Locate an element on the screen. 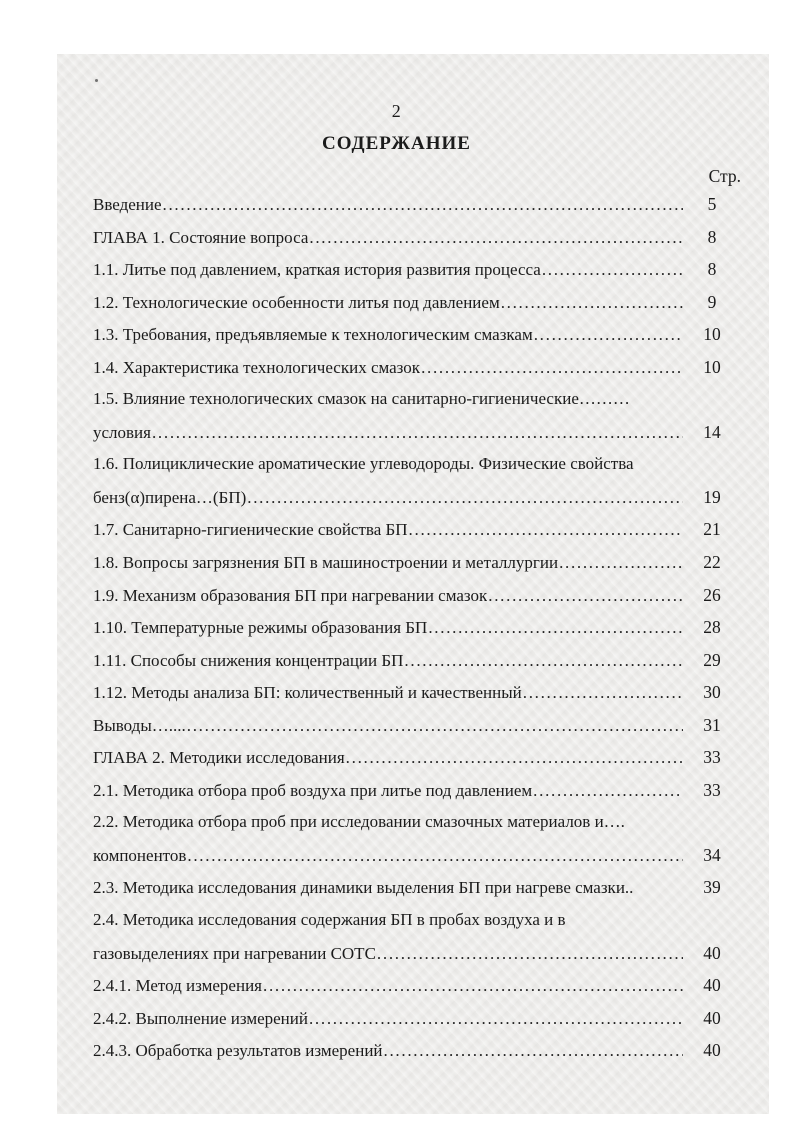  toc-entry-page-number: 29 is located at coordinates (712, 659).